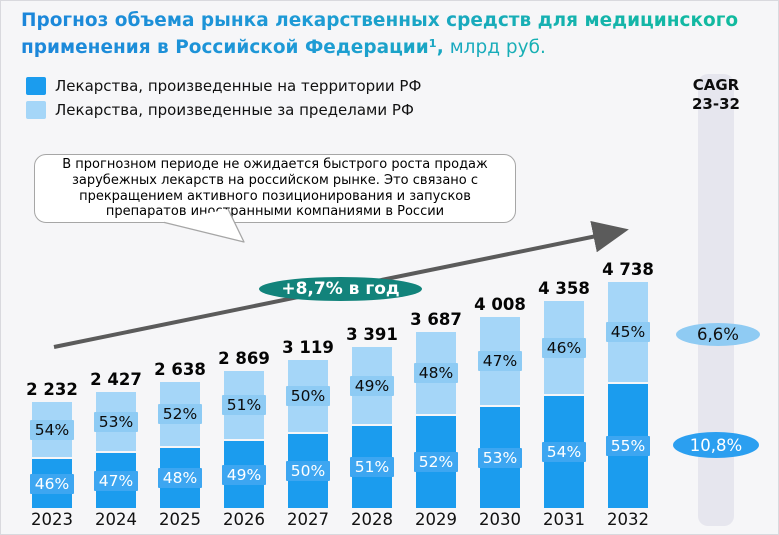  I want to click on bar-share-domestic-label: 54%, so click(564, 452).